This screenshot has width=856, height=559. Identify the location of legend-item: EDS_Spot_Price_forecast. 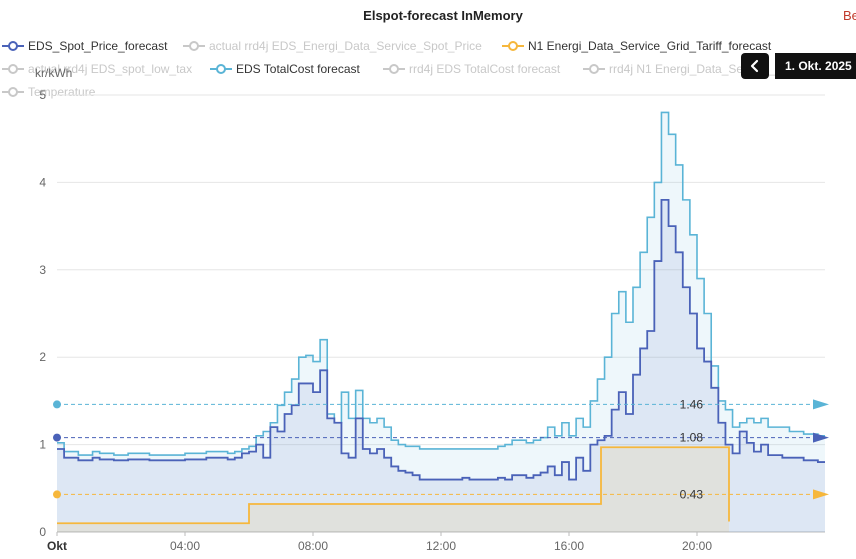
(84, 46).